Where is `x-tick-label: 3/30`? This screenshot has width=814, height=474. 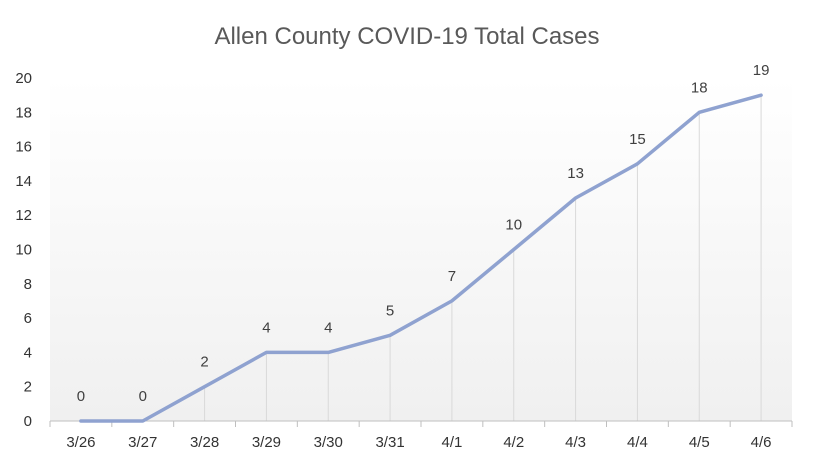 x-tick-label: 3/30 is located at coordinates (328, 442).